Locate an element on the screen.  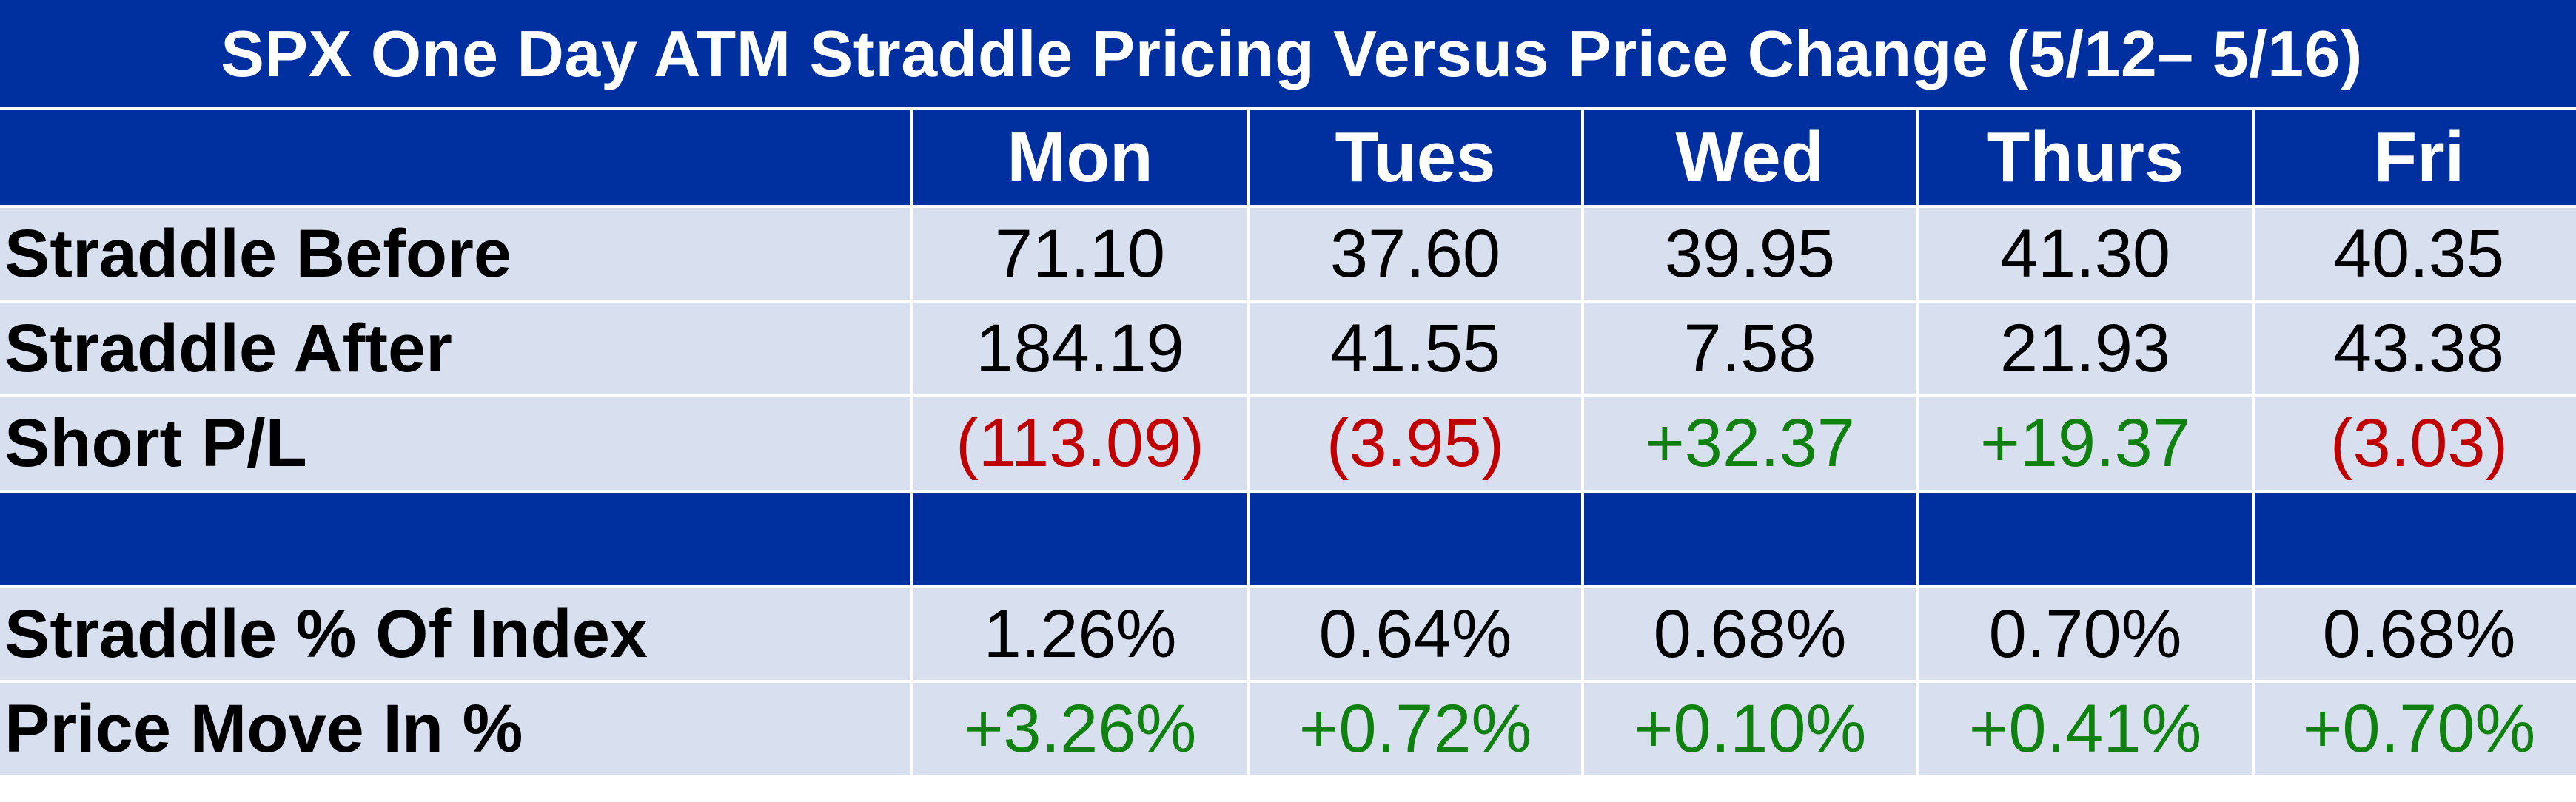
price-move-thurs: +0.41% is located at coordinates (2085, 729).